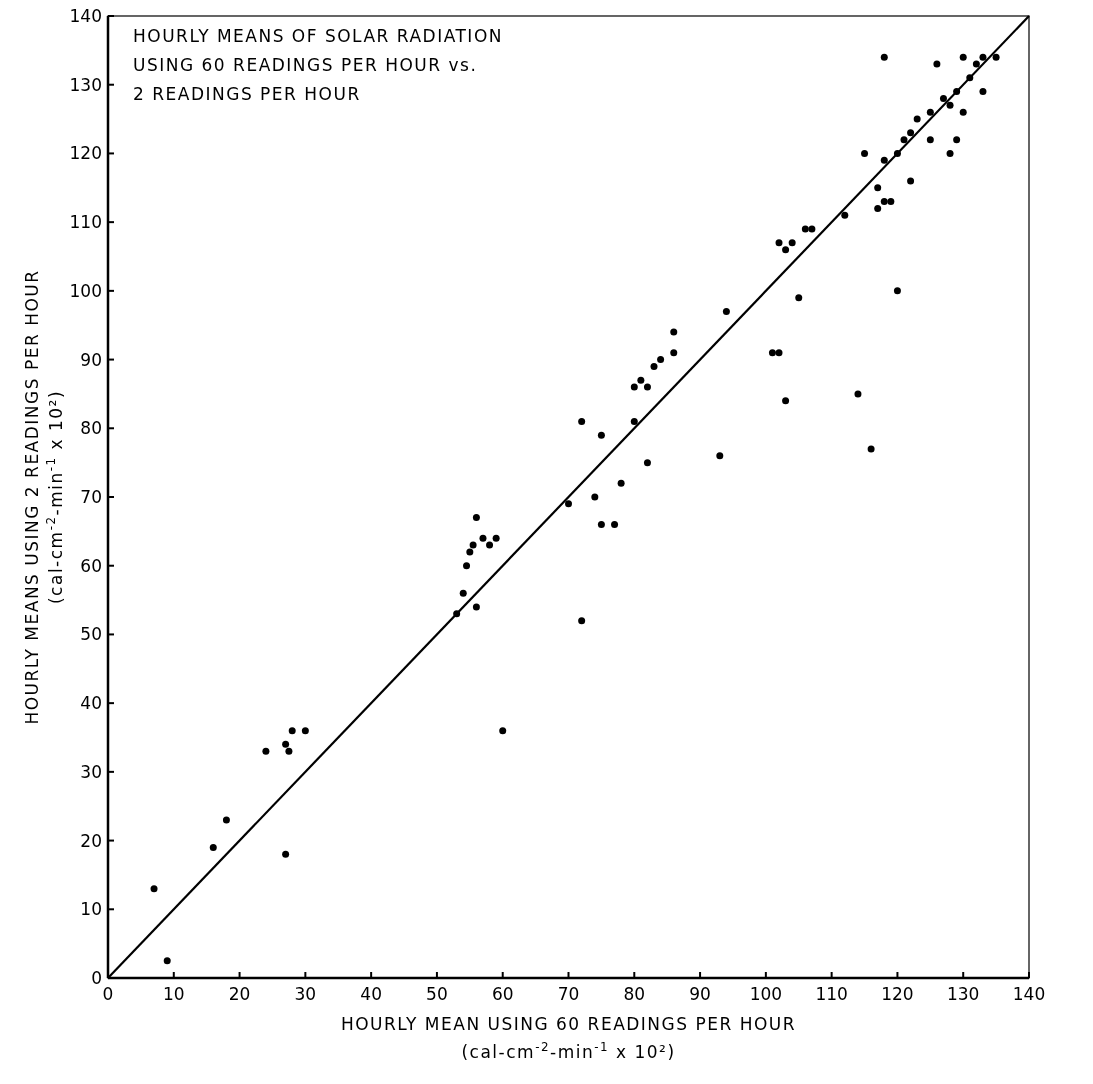 The width and height of the screenshot is (1093, 1084). Describe the element at coordinates (634, 994) in the screenshot. I see `x-tick-label: 80` at that location.